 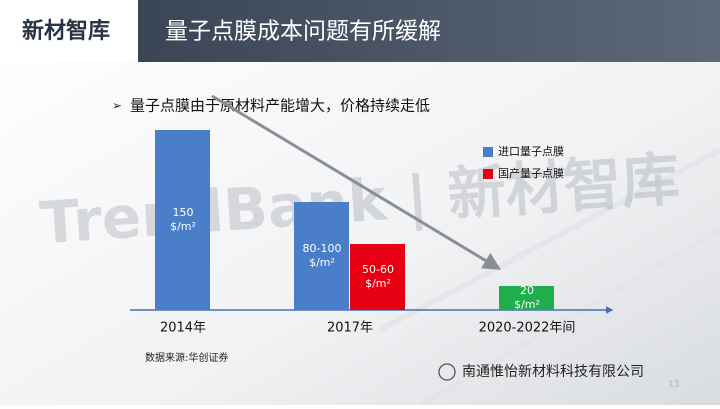 What do you see at coordinates (378, 269) in the screenshot?
I see `value-label: 50-60` at bounding box center [378, 269].